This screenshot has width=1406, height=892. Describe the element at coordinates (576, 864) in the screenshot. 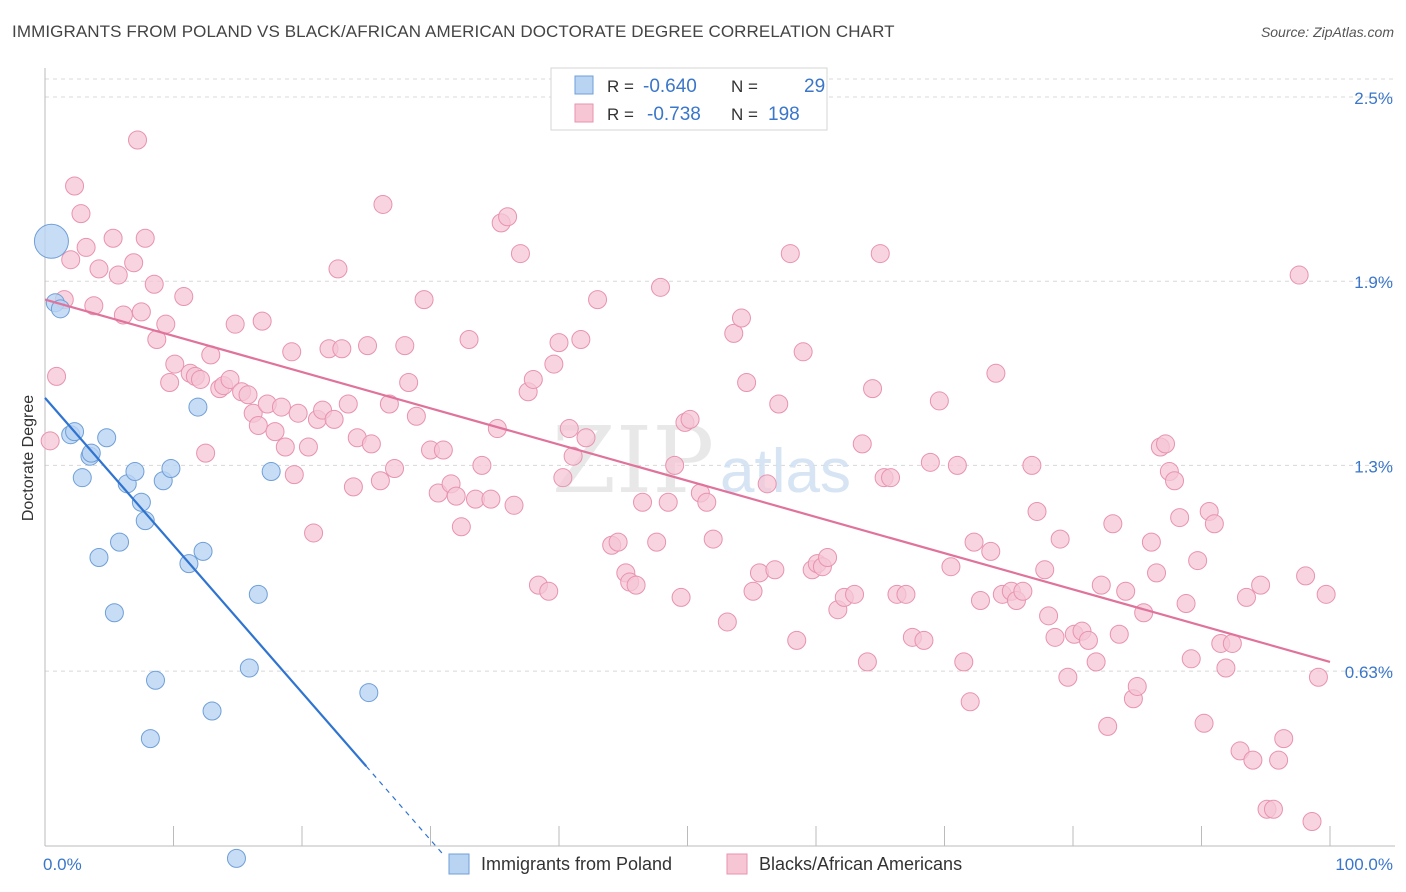

I see `legend-label-poland: Immigrants from Poland` at that location.